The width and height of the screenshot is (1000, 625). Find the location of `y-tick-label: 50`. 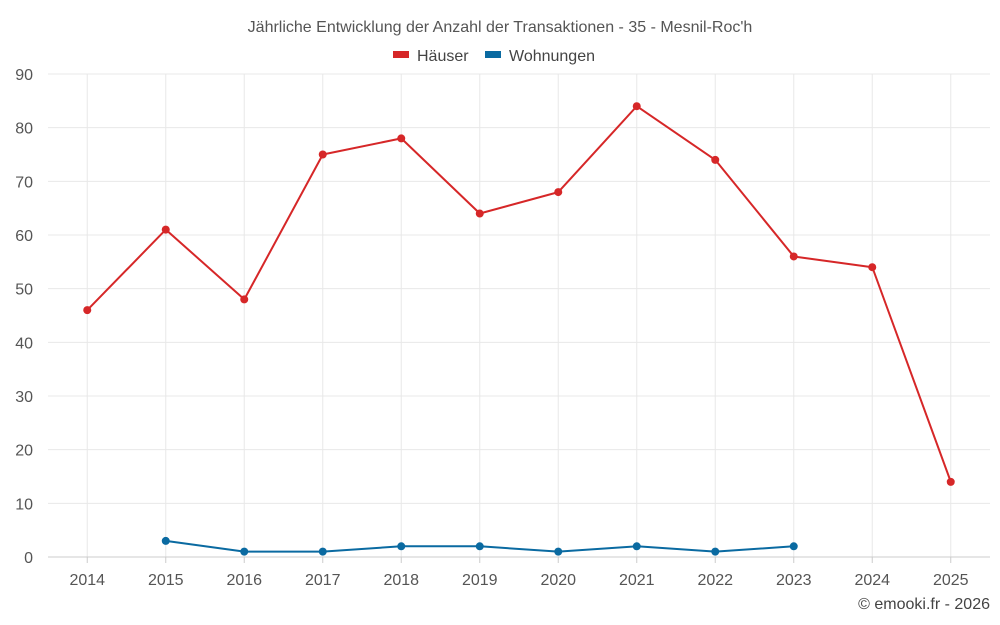

y-tick-label: 50 is located at coordinates (24, 290).